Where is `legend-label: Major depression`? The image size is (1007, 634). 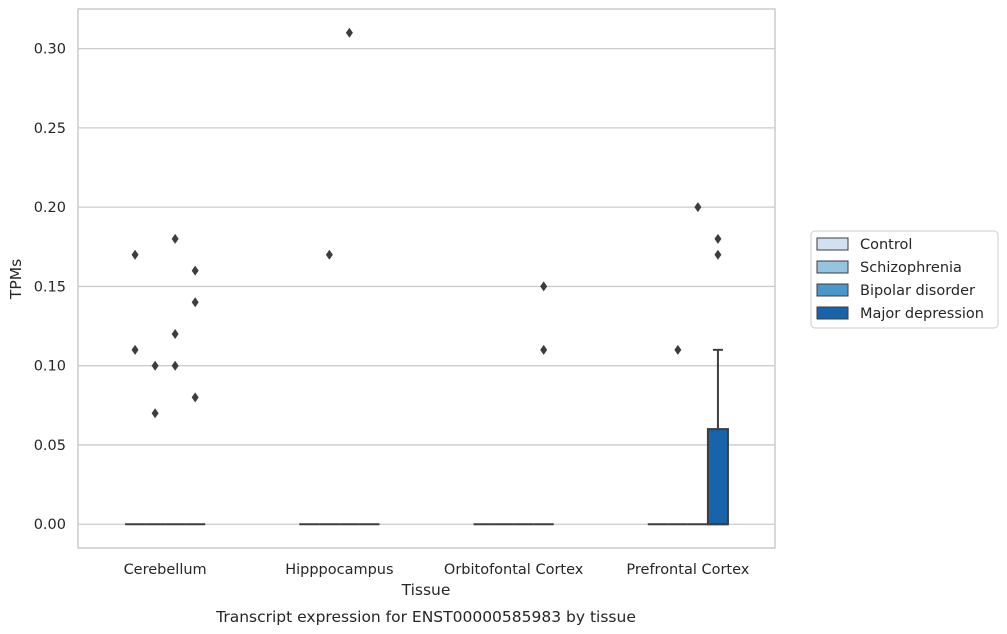
legend-label: Major depression is located at coordinates (922, 314).